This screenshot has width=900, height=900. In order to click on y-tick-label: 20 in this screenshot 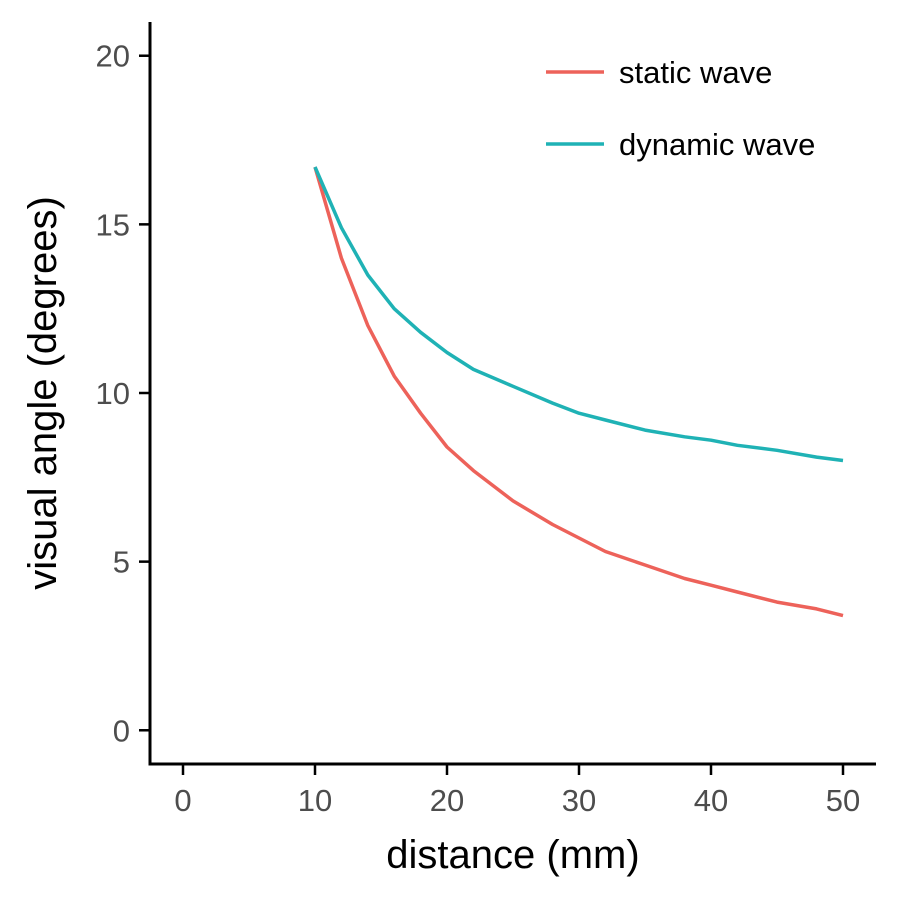, I will do `click(113, 56)`.